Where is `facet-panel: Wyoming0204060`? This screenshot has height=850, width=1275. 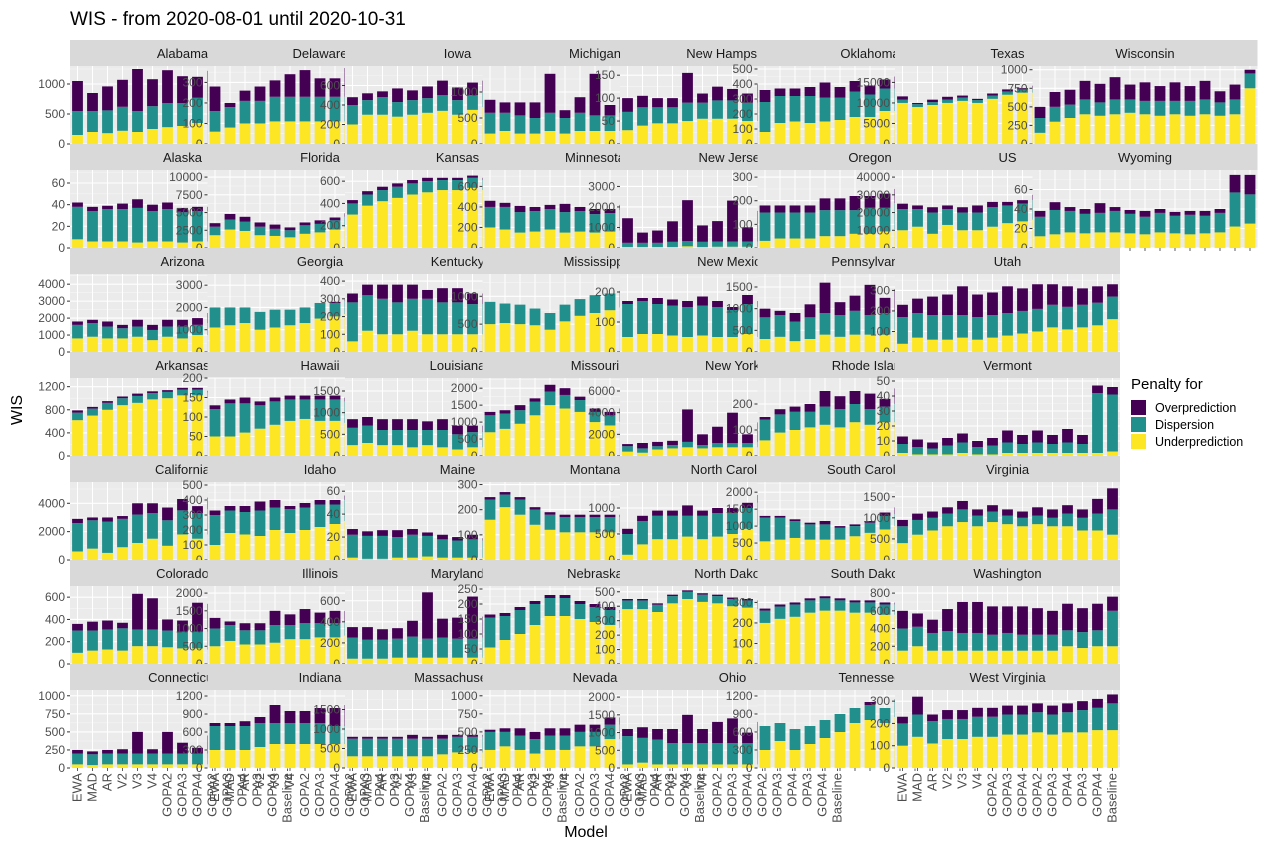
facet-panel: Wyoming0204060 is located at coordinates (1136, 199).